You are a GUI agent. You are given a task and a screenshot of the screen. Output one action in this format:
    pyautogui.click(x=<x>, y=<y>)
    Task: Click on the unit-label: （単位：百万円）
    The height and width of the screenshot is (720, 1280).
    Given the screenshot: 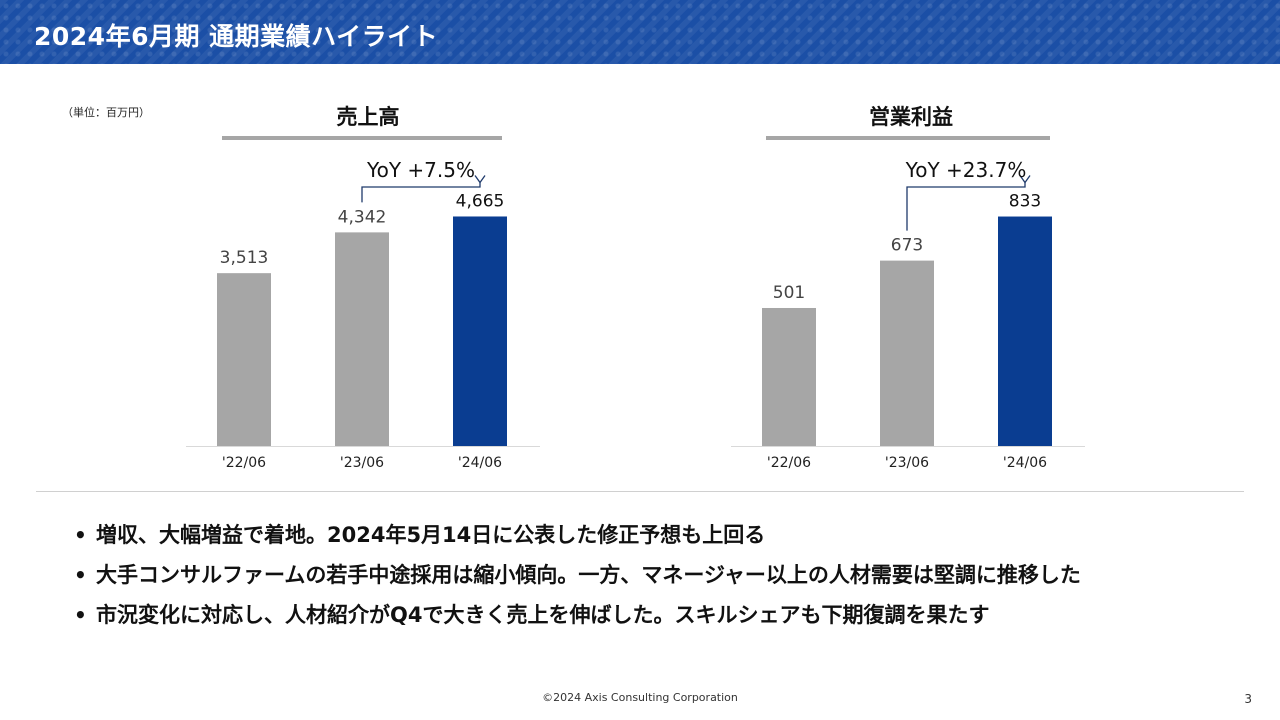 What is the action you would take?
    pyautogui.click(x=106, y=112)
    